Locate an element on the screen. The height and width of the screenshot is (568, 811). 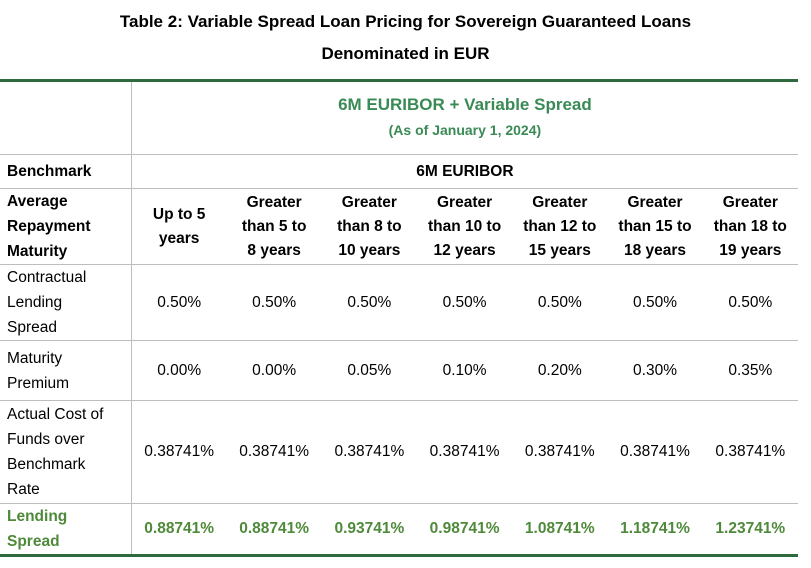
maturity-column-header: Greater than 18 to 19 years is located at coordinates (750, 226).